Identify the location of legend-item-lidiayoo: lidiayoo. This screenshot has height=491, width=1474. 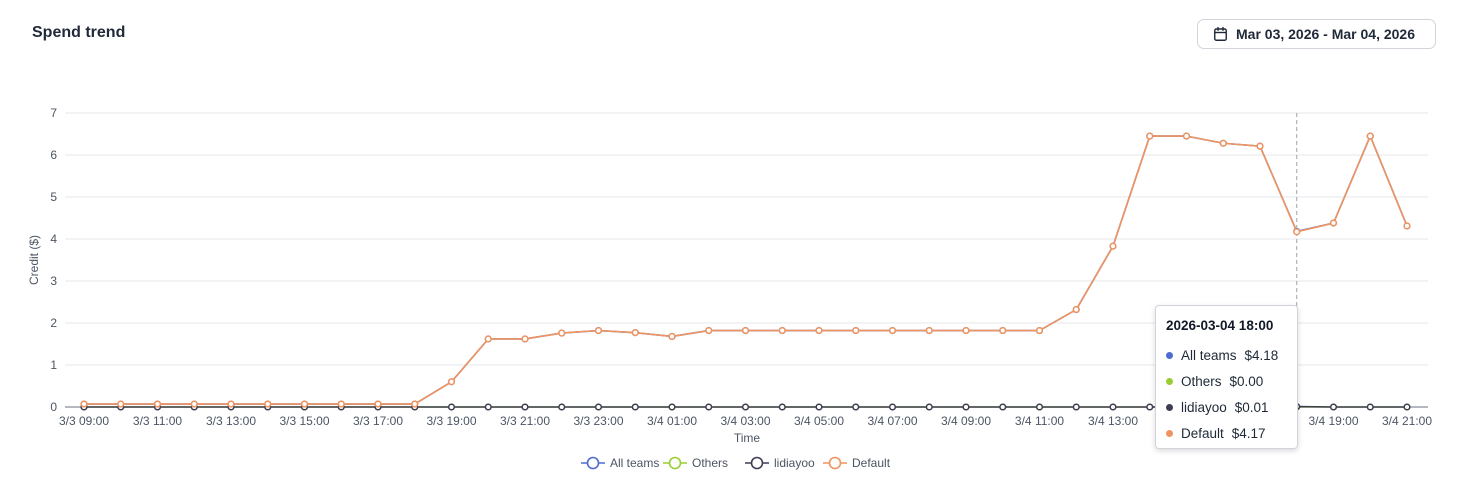
(780, 463).